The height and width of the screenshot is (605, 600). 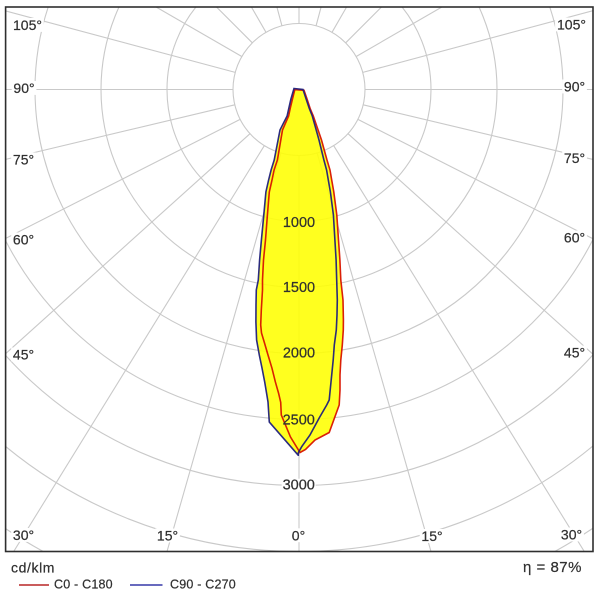 I want to click on svg-text: η = 87%, so click(x=552, y=567).